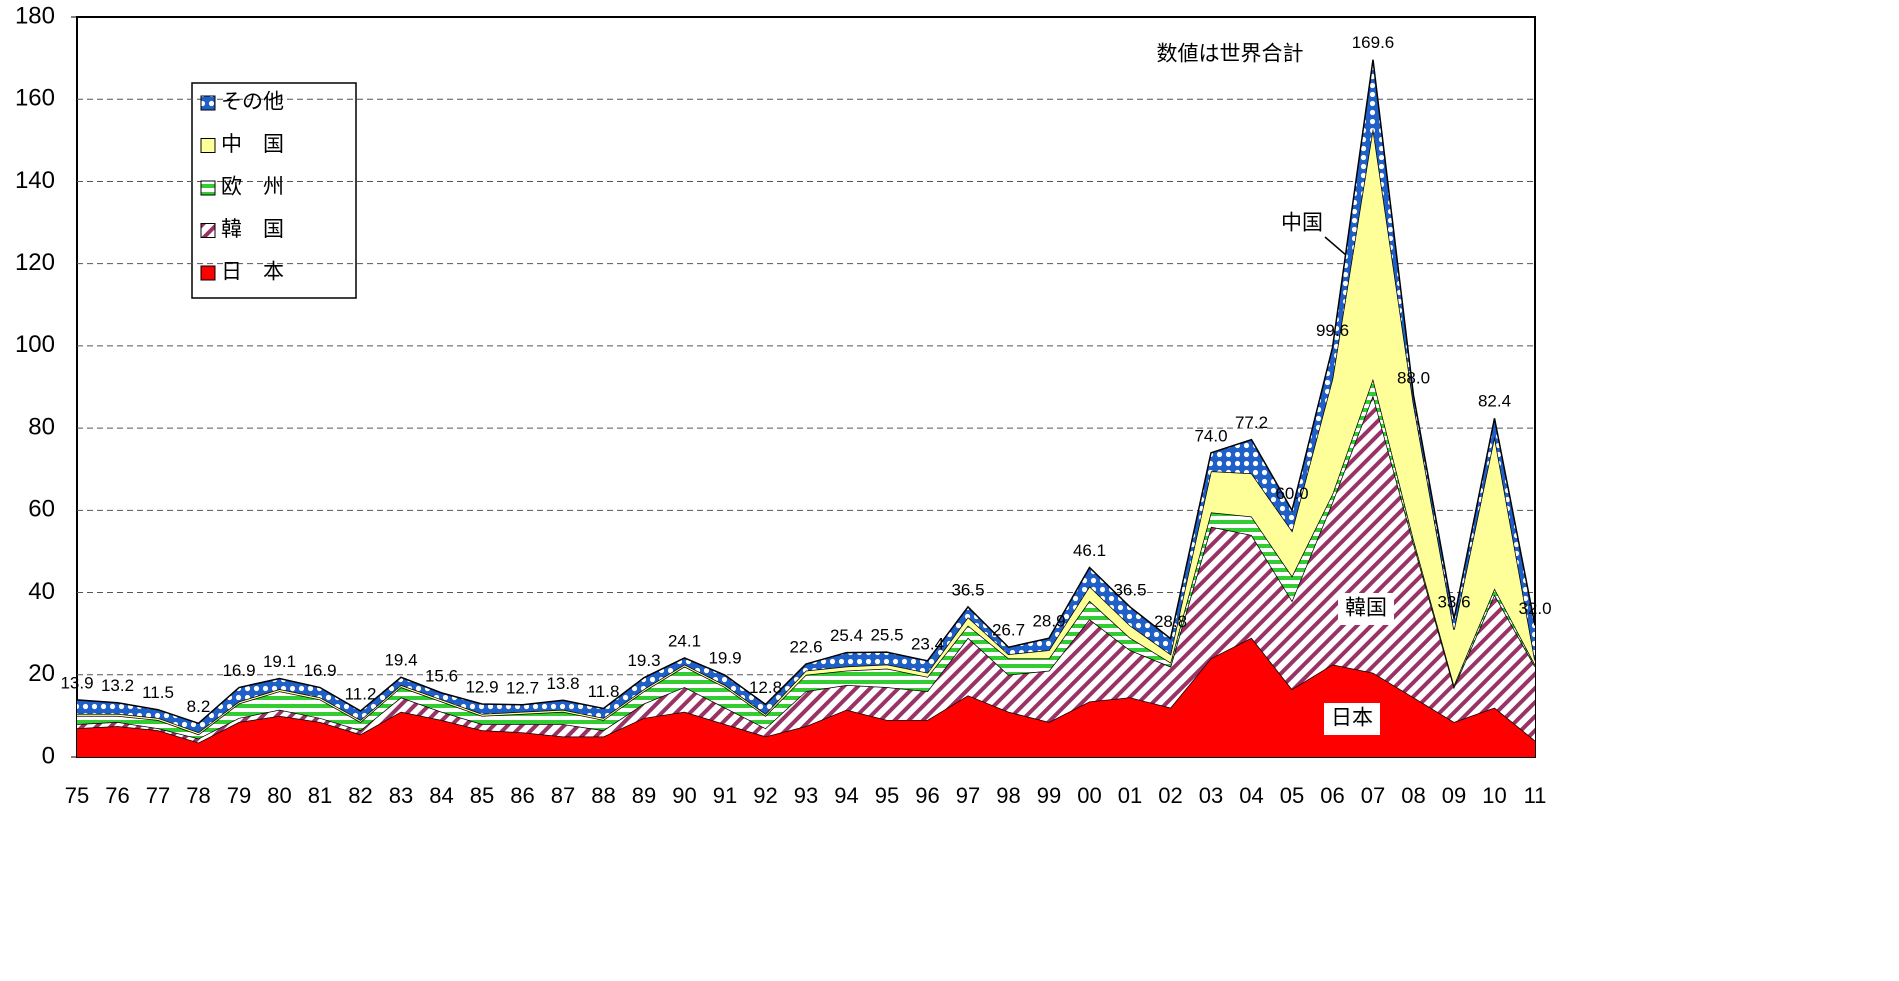  I want to click on total-label: 23.4, so click(927, 643).